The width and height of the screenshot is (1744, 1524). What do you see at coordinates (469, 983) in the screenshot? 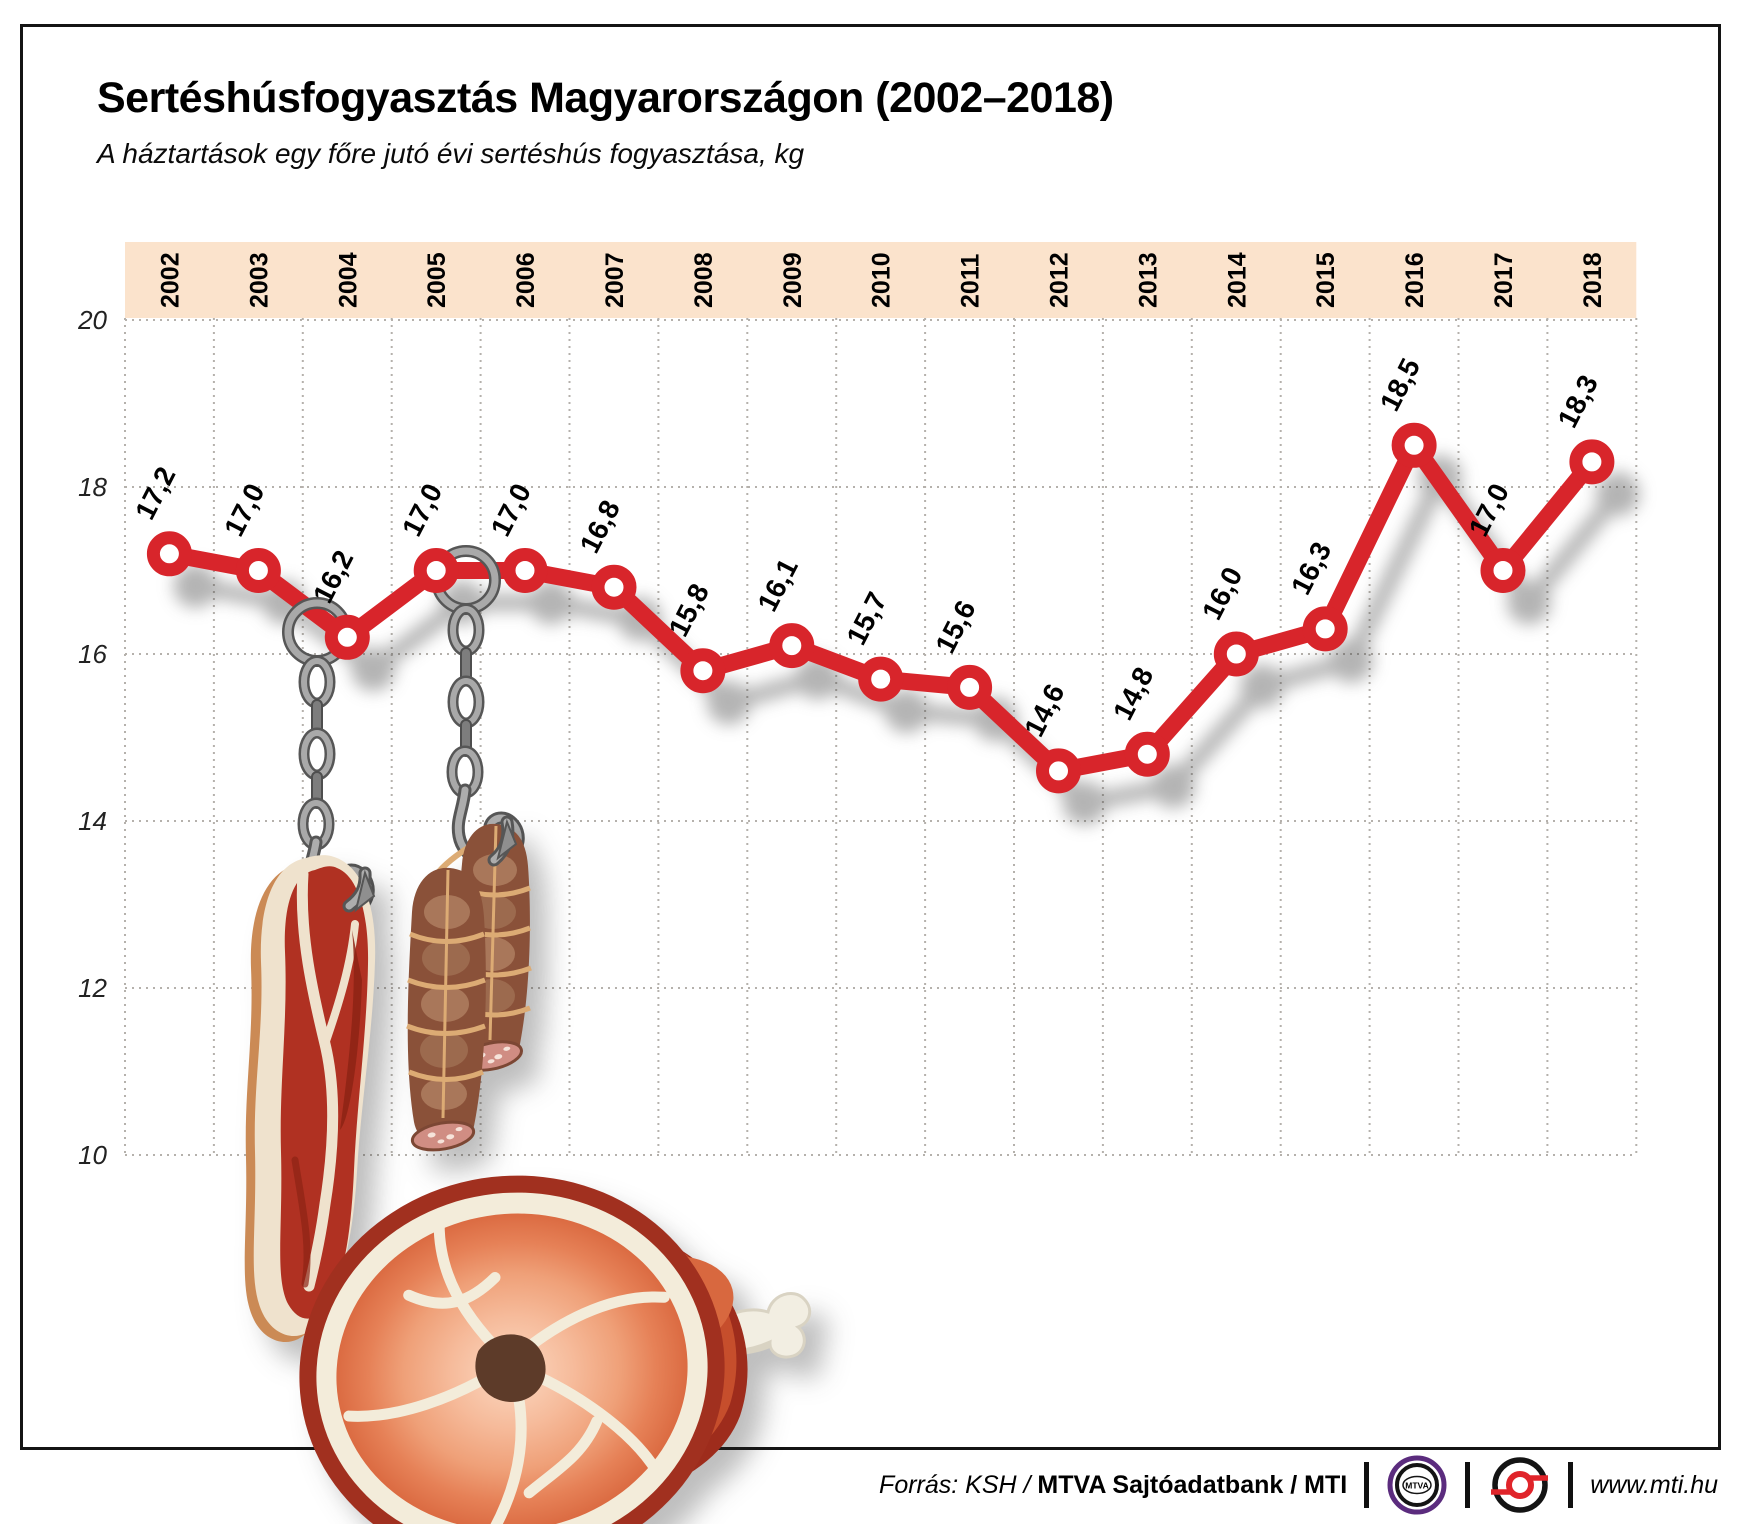
I see `hanging-sausages-illustration` at bounding box center [469, 983].